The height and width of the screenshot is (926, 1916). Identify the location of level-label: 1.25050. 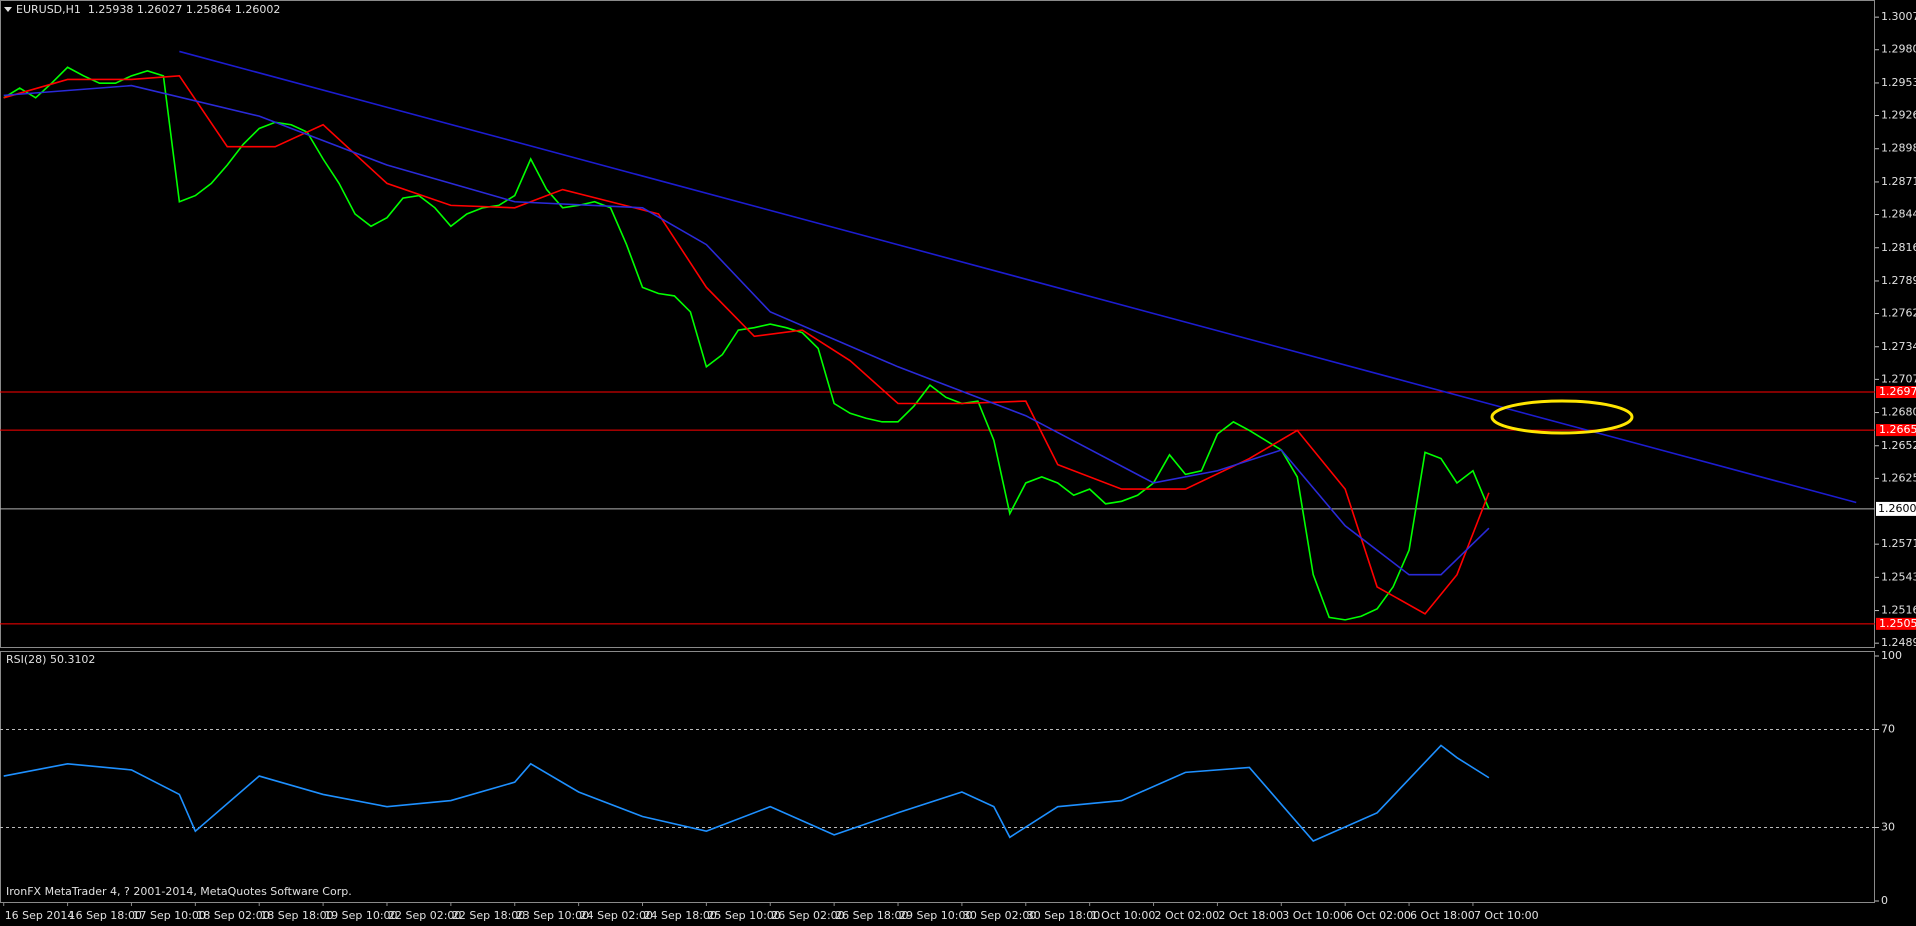
(1897, 623).